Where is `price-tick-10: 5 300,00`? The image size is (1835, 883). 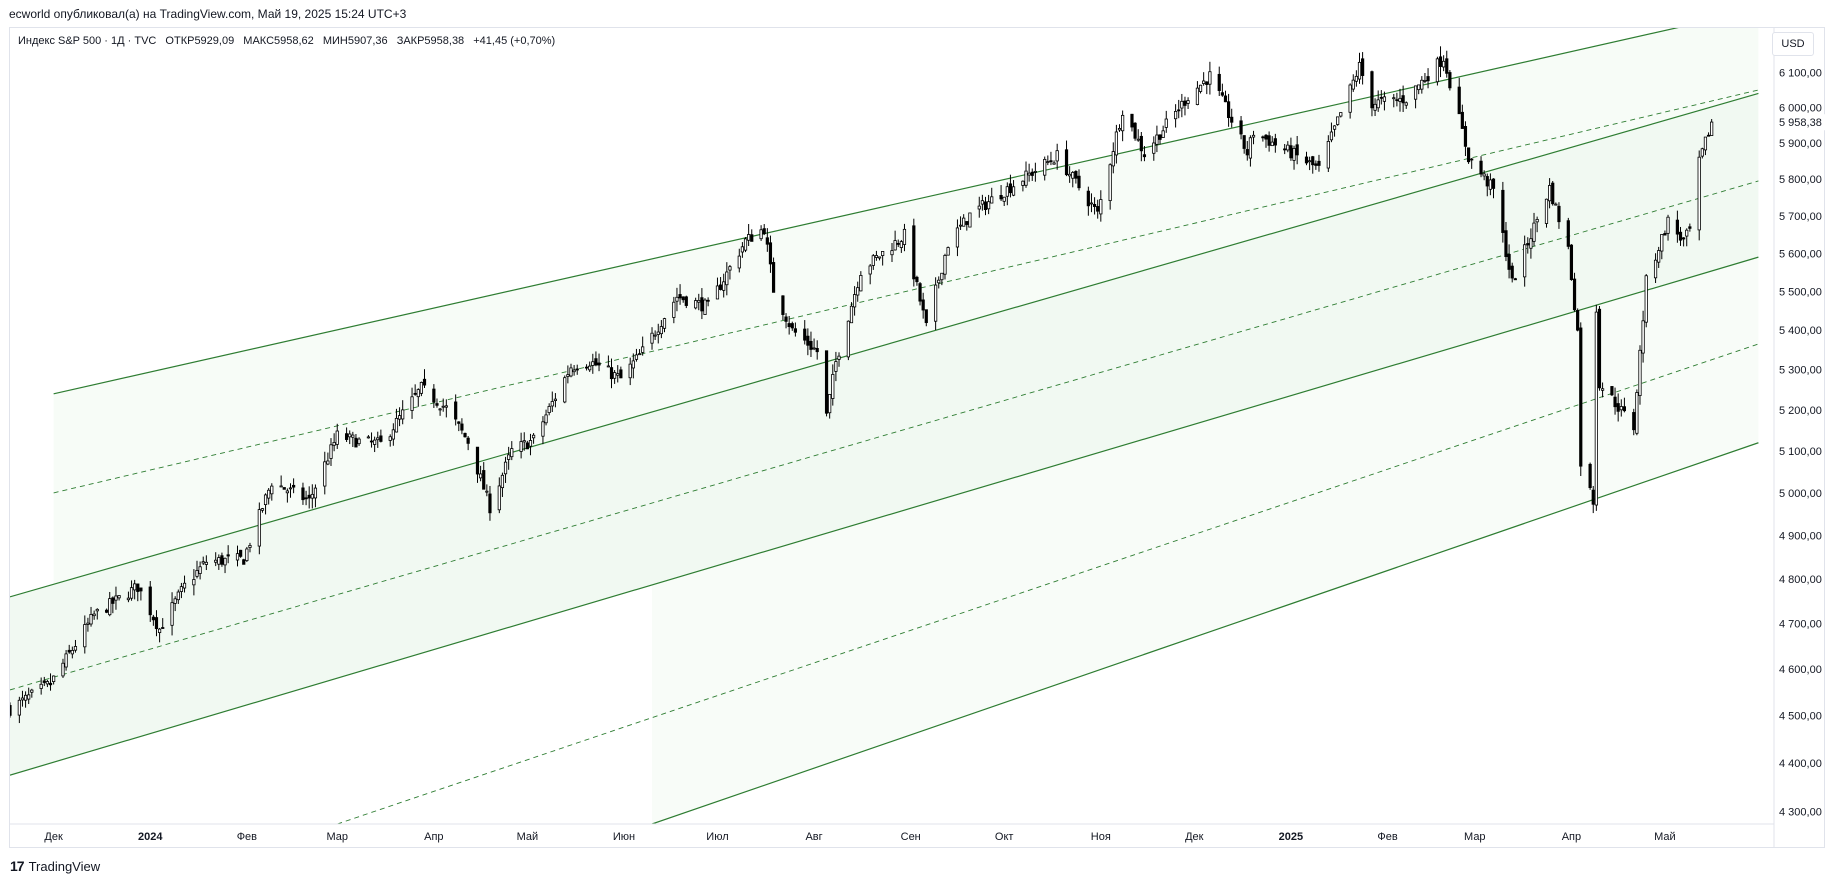
price-tick-10: 5 300,00 is located at coordinates (1800, 371).